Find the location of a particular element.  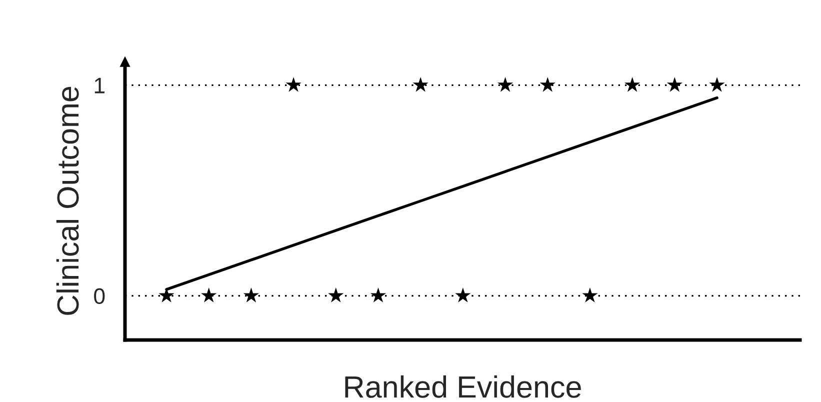

y-tick-label: 0 is located at coordinates (99, 296).